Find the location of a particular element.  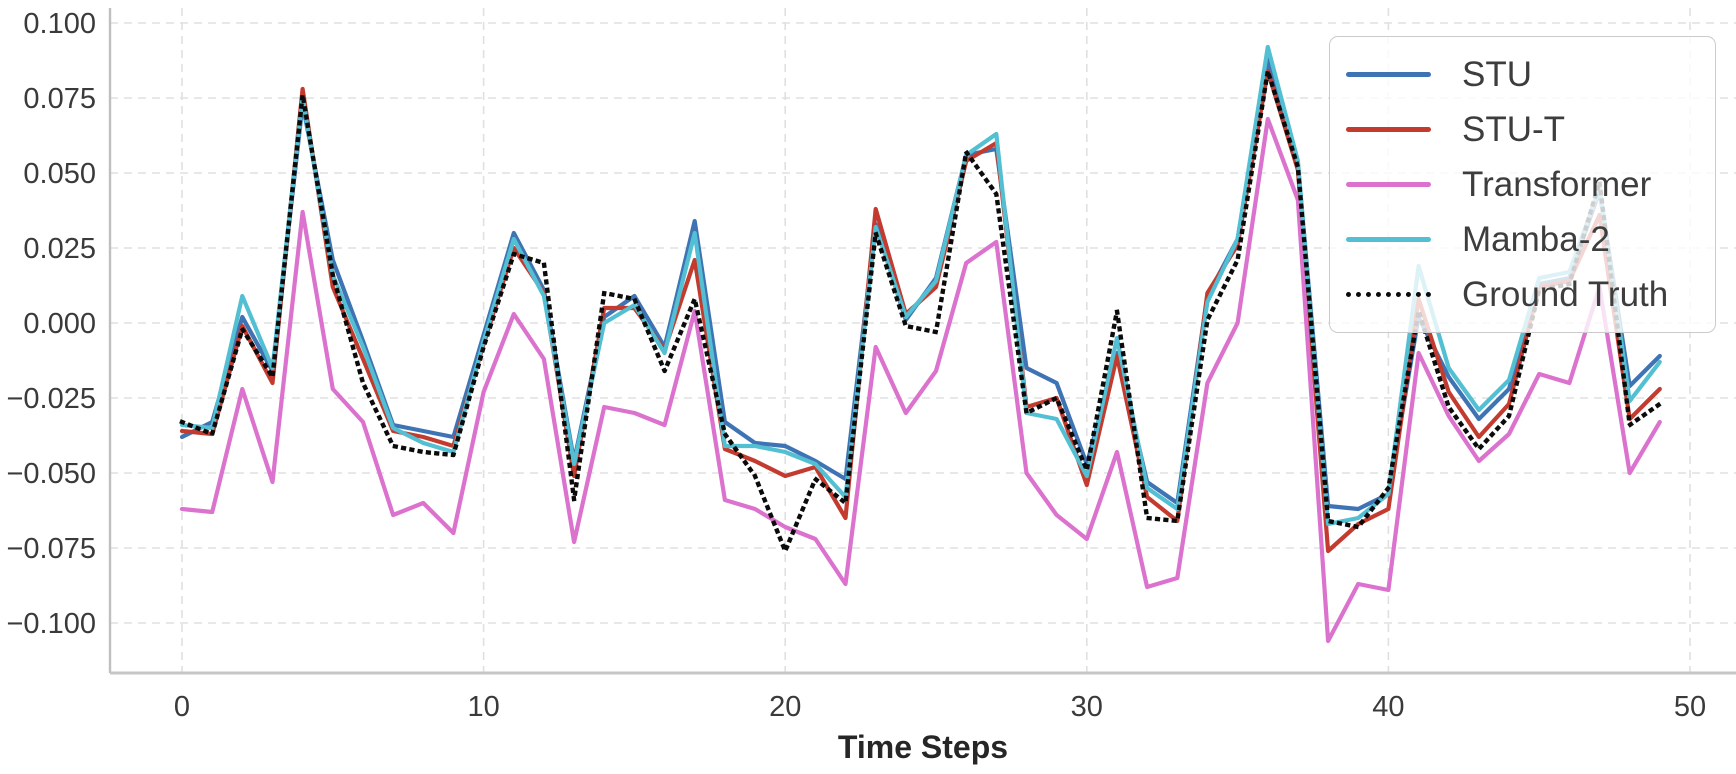

legend-label: Mamba-2 is located at coordinates (1536, 239).